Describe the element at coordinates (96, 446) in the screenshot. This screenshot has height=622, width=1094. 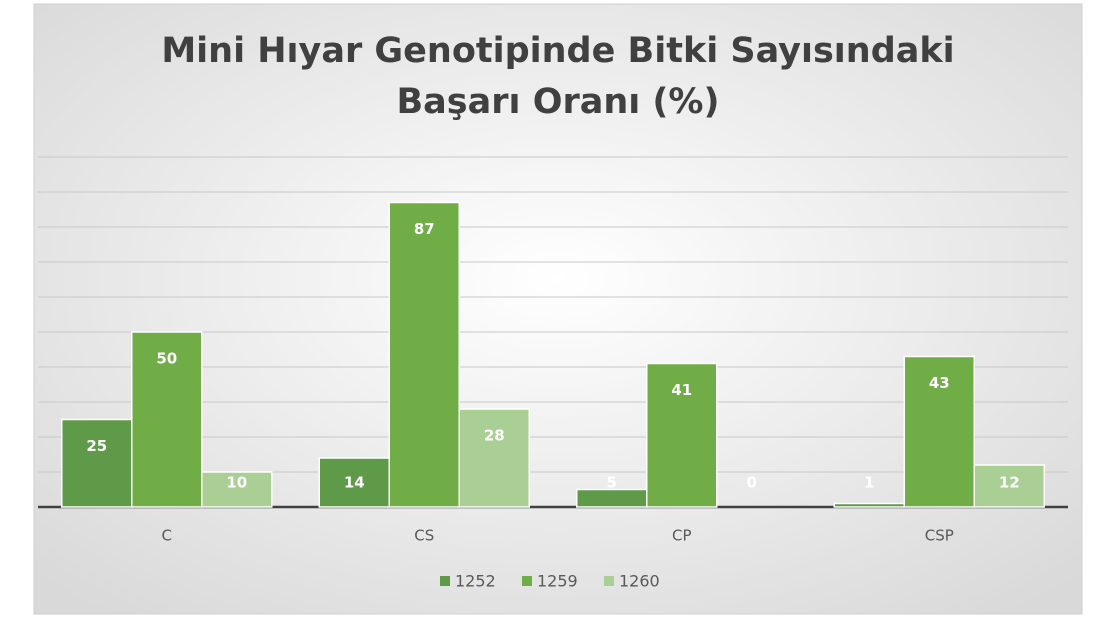
I see `data-label: 25` at that location.